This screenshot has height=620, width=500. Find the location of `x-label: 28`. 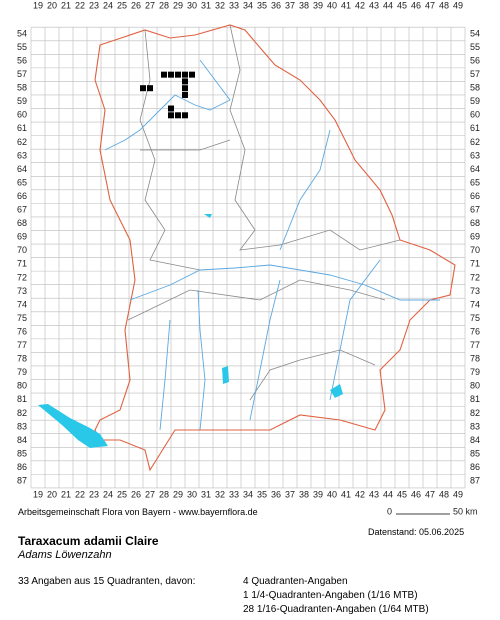

x-label: 28 is located at coordinates (164, 5).